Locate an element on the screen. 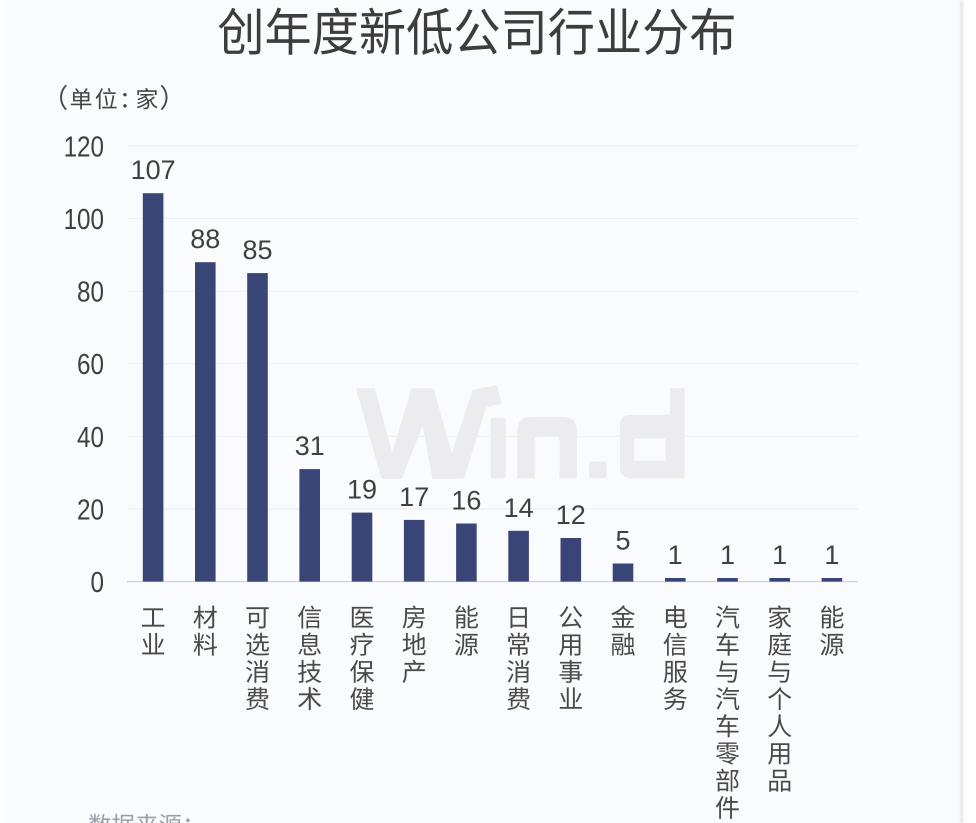 The image size is (976, 823). svg-text: 40 is located at coordinates (90, 437).